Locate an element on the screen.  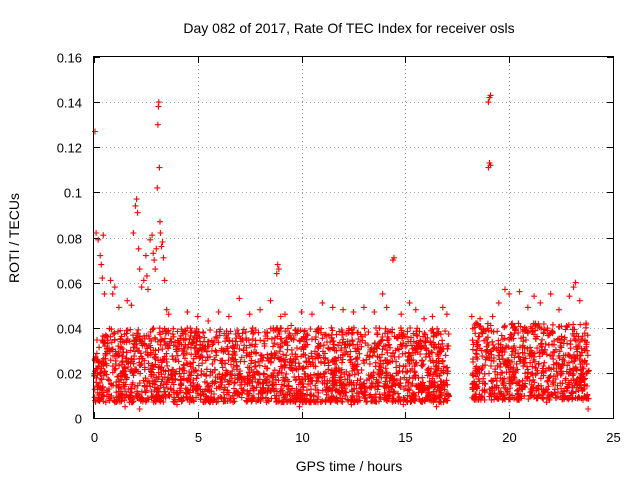
y-tick-label: 0.16 is located at coordinates (69, 58).